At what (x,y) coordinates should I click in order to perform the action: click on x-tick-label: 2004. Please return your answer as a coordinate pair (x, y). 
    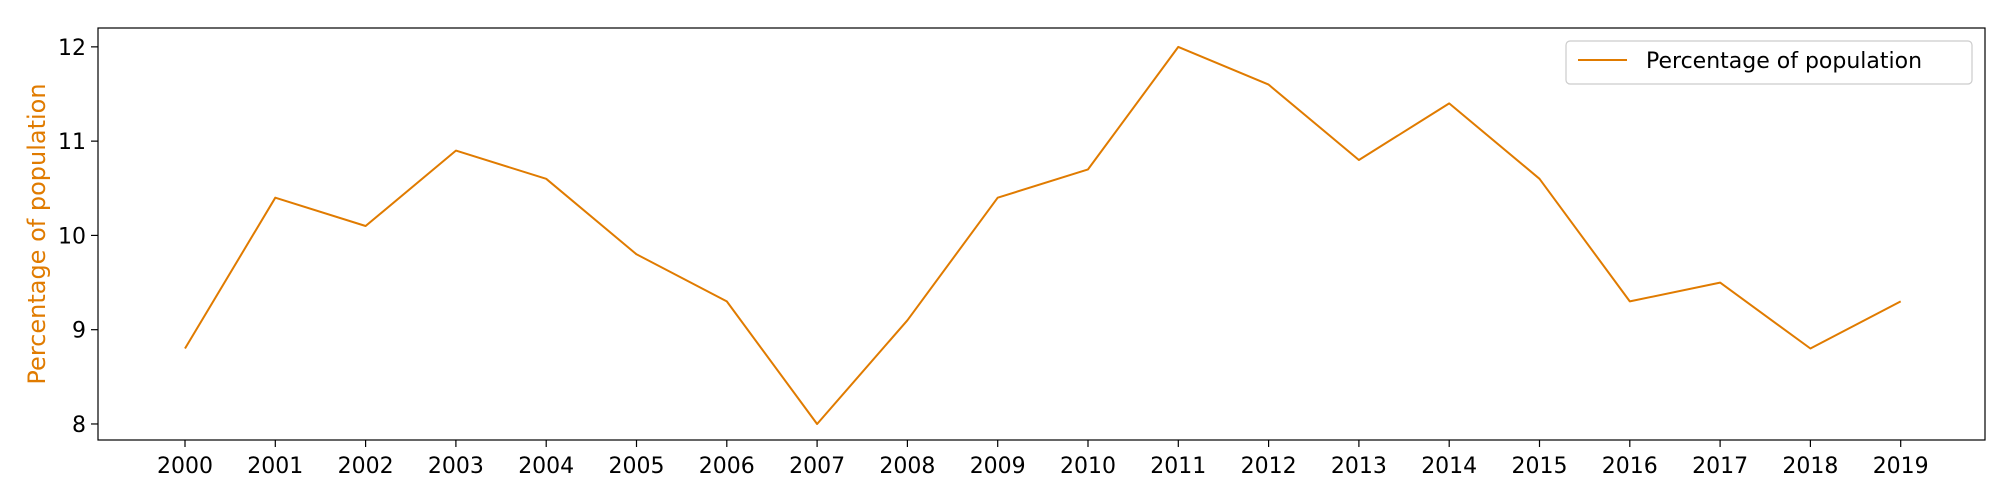
    Looking at the image, I should click on (546, 466).